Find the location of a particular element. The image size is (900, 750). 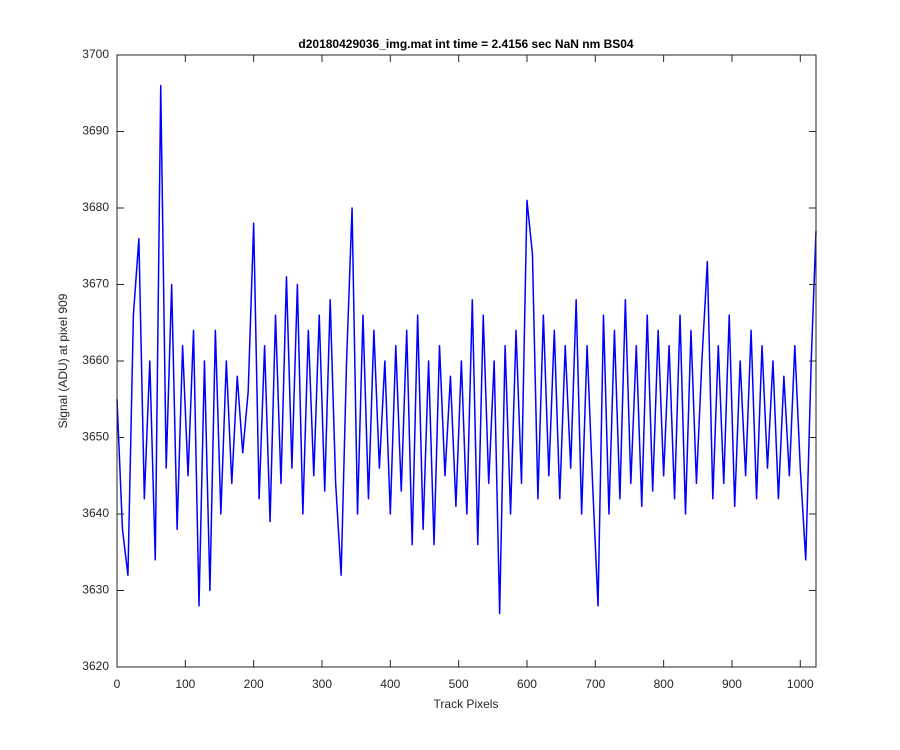

y-tick-label: 3680 is located at coordinates (95, 207).